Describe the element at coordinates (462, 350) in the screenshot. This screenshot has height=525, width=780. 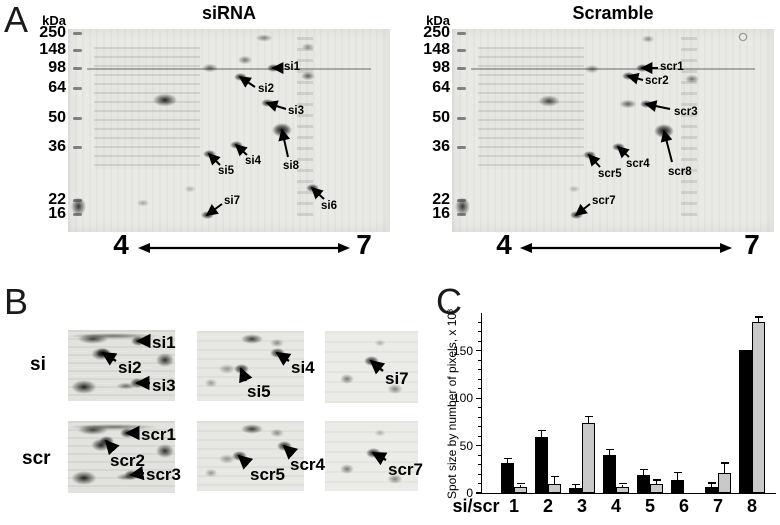
I see `y-tick-label-150: 150` at that location.